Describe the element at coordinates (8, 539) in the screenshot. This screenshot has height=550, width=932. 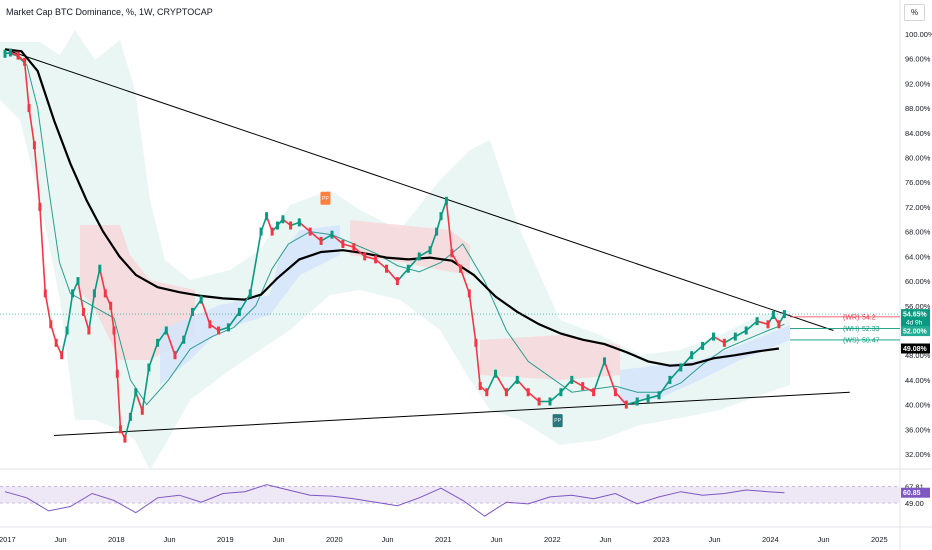
I see `x-tick-label: 2017` at that location.